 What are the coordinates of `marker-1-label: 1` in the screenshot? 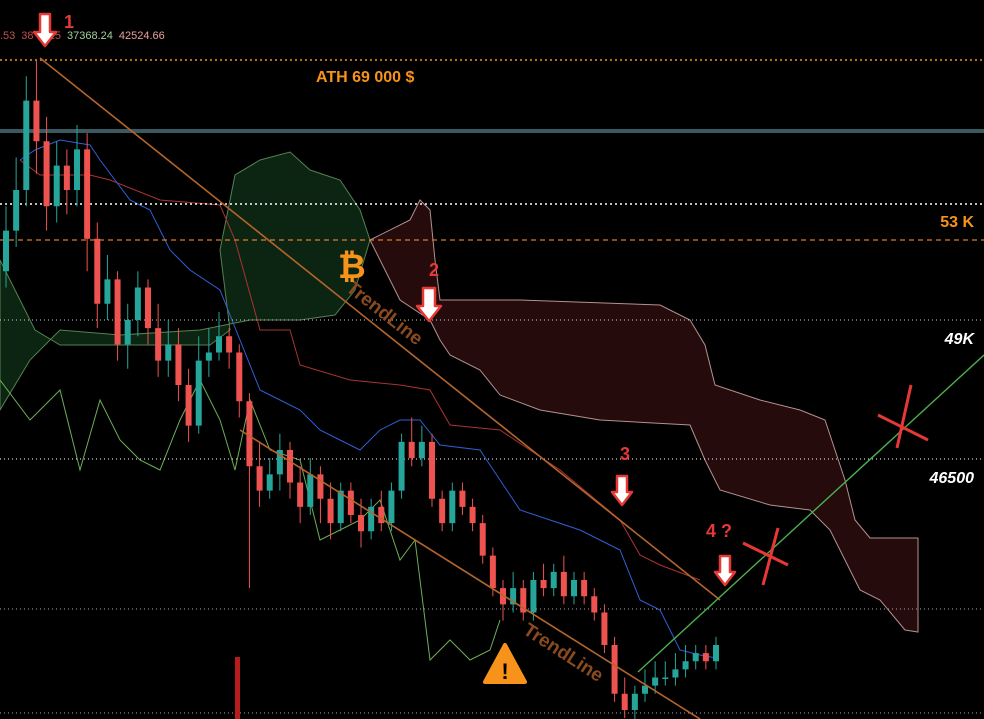 It's located at (69, 22).